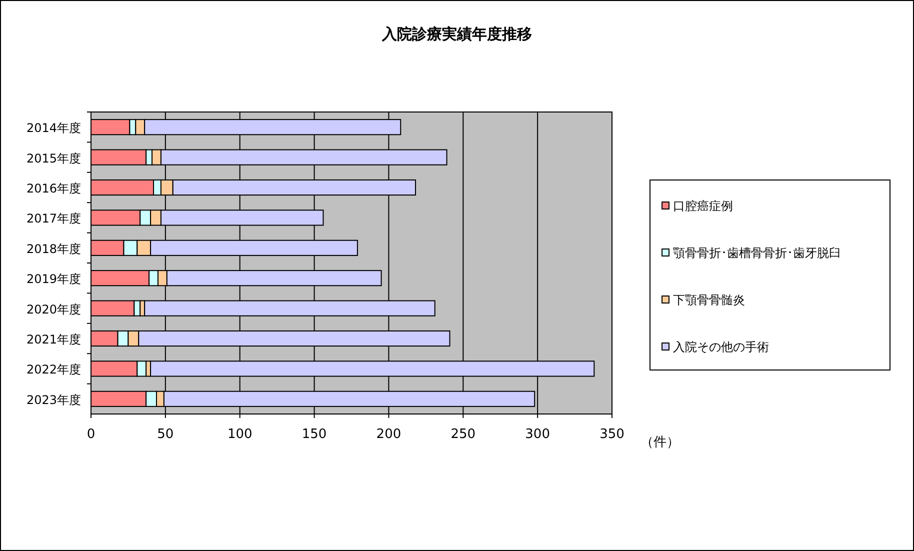 The height and width of the screenshot is (551, 914). What do you see at coordinates (53, 219) in the screenshot?
I see `y-tick-label: 2017年度` at bounding box center [53, 219].